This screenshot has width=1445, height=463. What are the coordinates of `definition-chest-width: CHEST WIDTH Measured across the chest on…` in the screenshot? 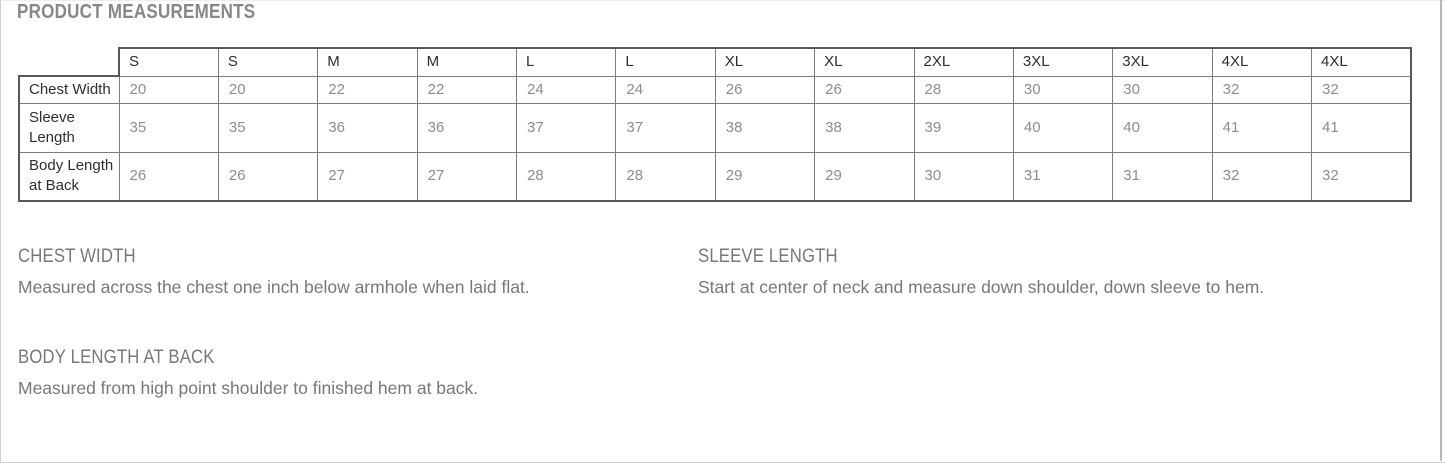 It's located at (358, 272).